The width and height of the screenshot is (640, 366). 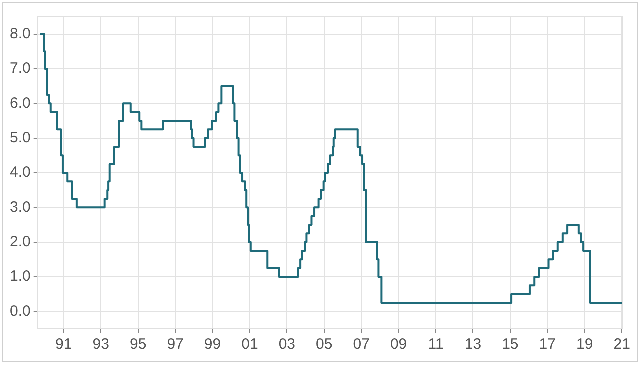 I want to click on y-tick-label: 5.0, so click(x=20, y=137).